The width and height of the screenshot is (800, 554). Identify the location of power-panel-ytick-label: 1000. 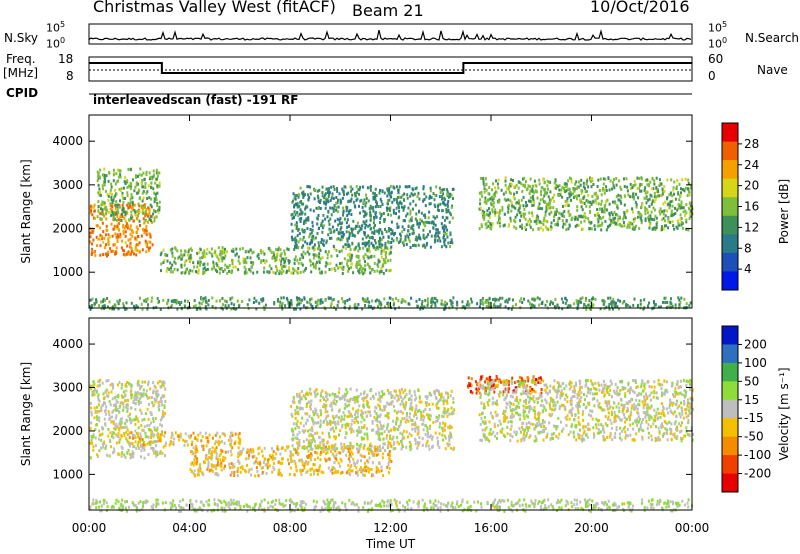
(67, 272).